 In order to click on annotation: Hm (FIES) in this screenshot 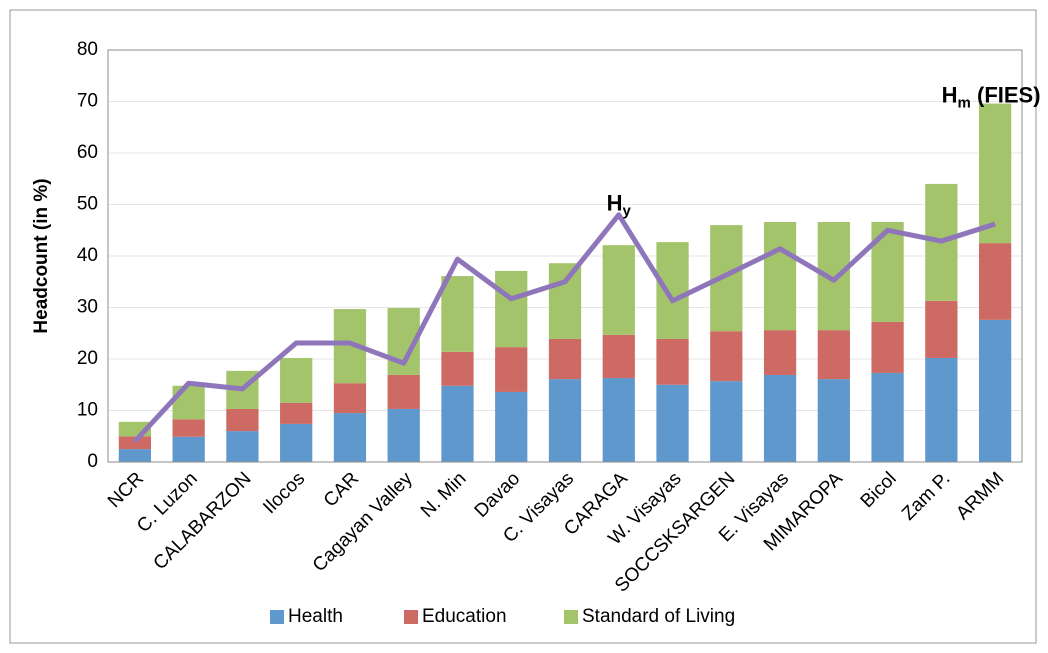, I will do `click(991, 96)`.